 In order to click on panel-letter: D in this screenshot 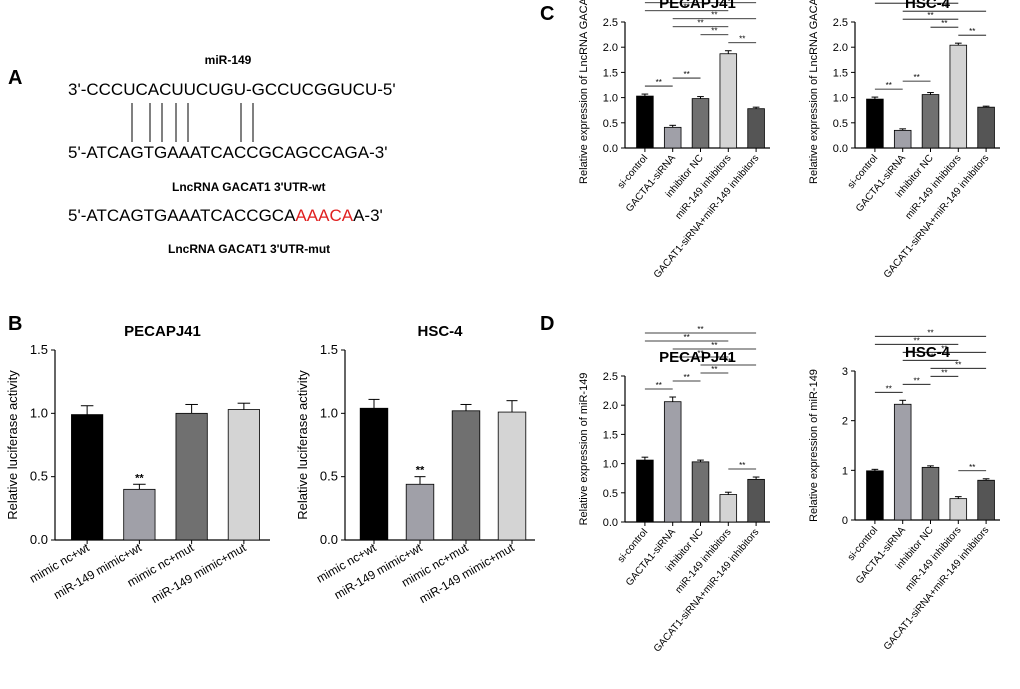, I will do `click(547, 324)`.